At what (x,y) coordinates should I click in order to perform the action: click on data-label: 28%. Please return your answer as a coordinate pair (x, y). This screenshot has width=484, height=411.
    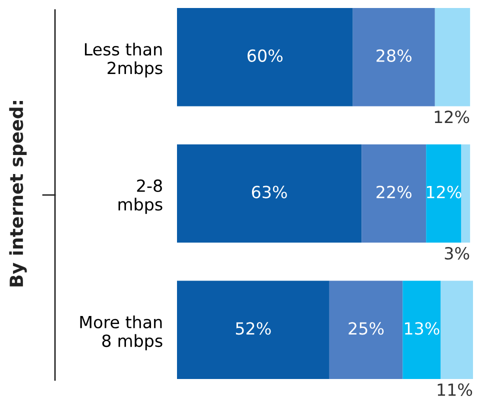
    Looking at the image, I should click on (394, 55).